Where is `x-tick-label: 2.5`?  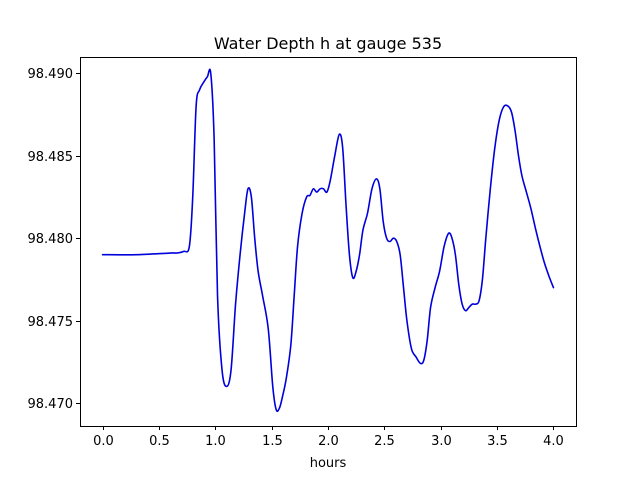 x-tick-label: 2.5 is located at coordinates (384, 441).